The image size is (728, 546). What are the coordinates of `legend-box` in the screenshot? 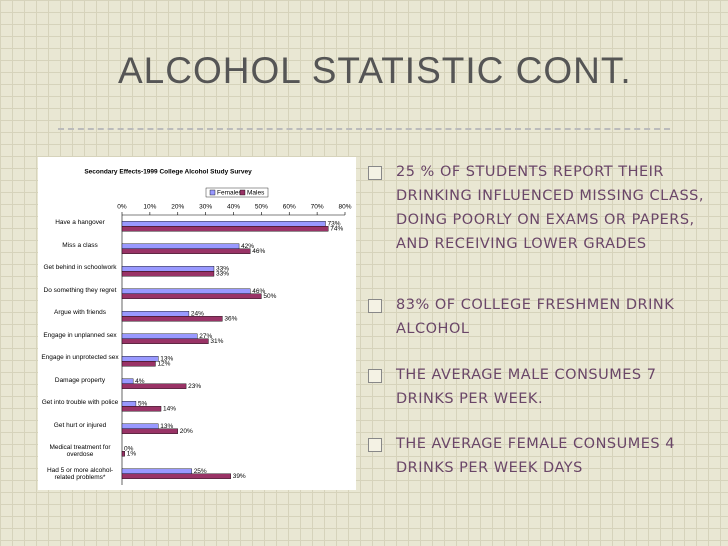 It's located at (237, 192).